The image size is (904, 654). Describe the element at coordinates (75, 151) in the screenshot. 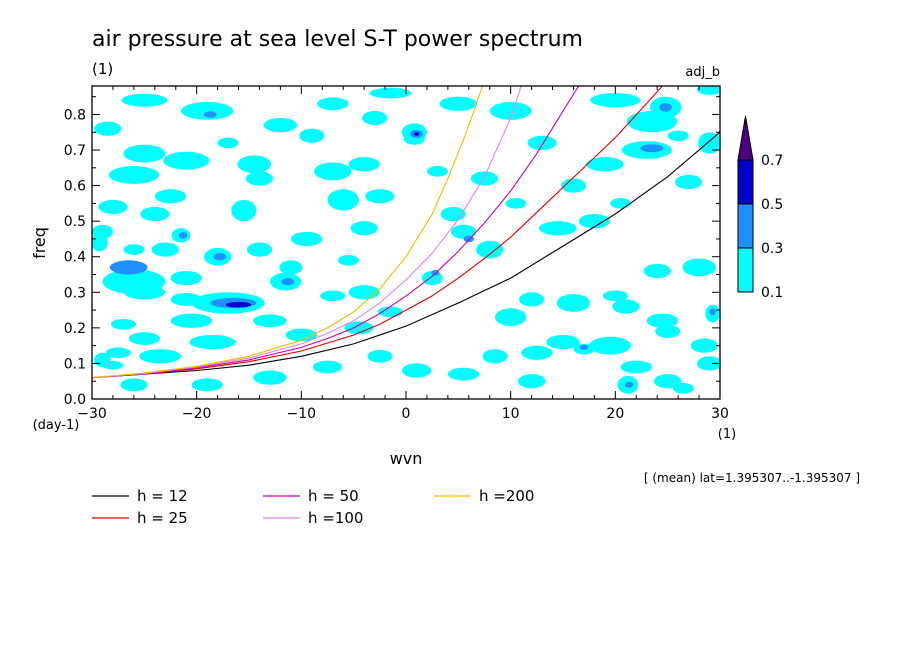

I see `y-tick-label: 0.7` at that location.